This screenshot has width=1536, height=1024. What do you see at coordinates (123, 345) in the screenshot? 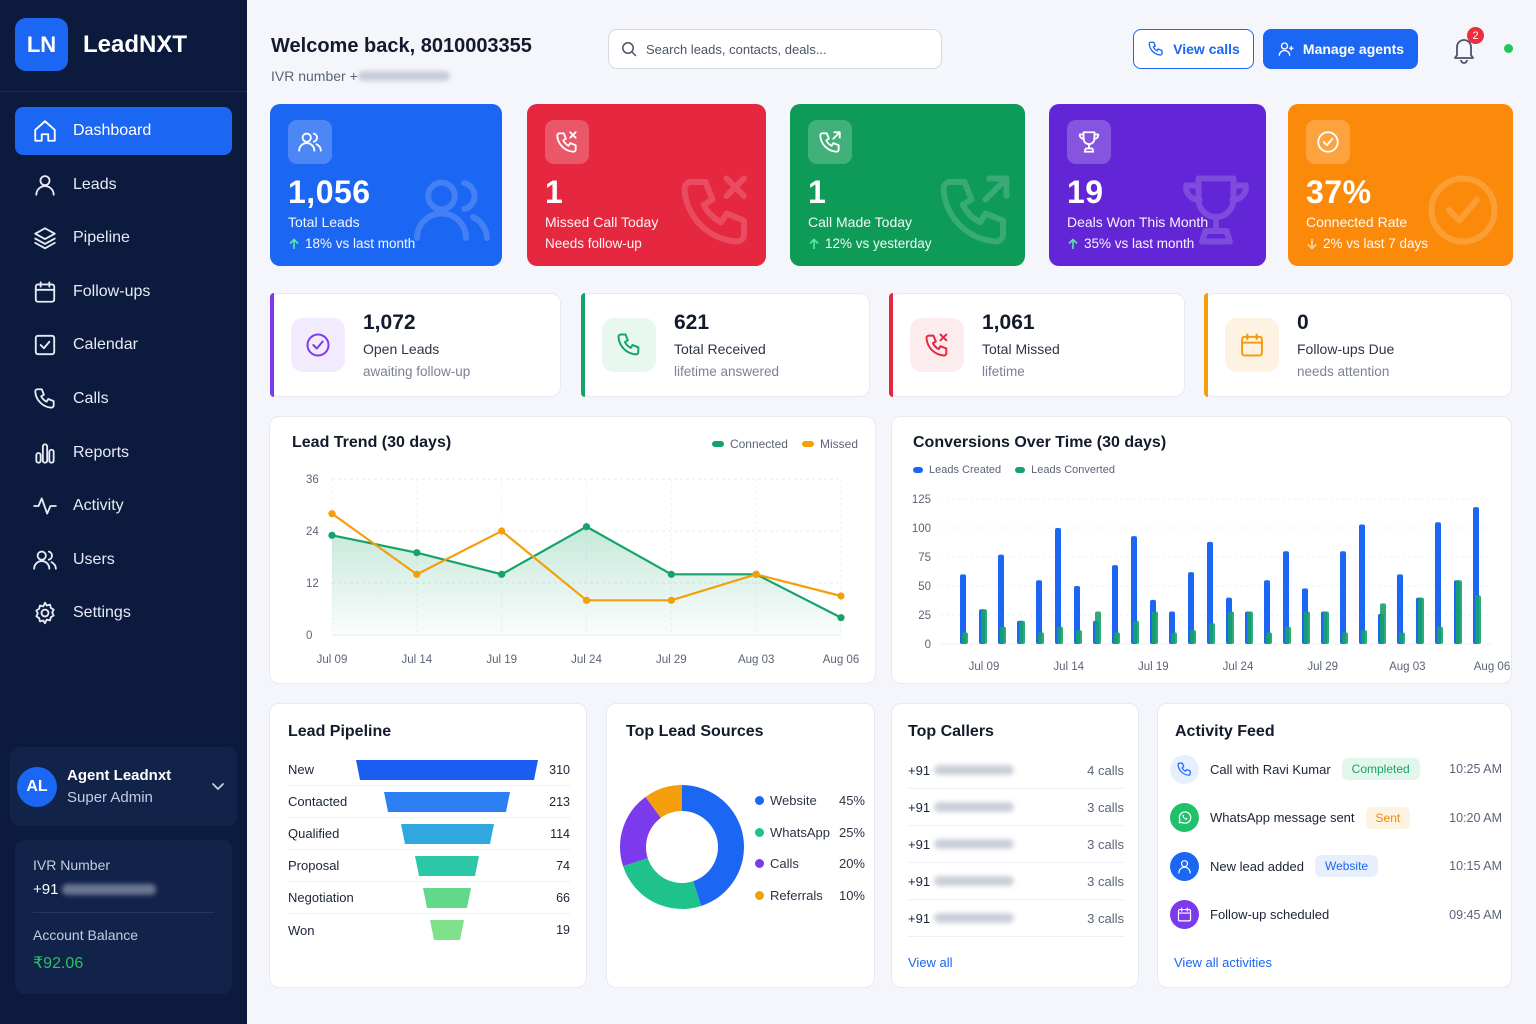
I see `sidebar-item-calendar: Calendar` at bounding box center [123, 345].